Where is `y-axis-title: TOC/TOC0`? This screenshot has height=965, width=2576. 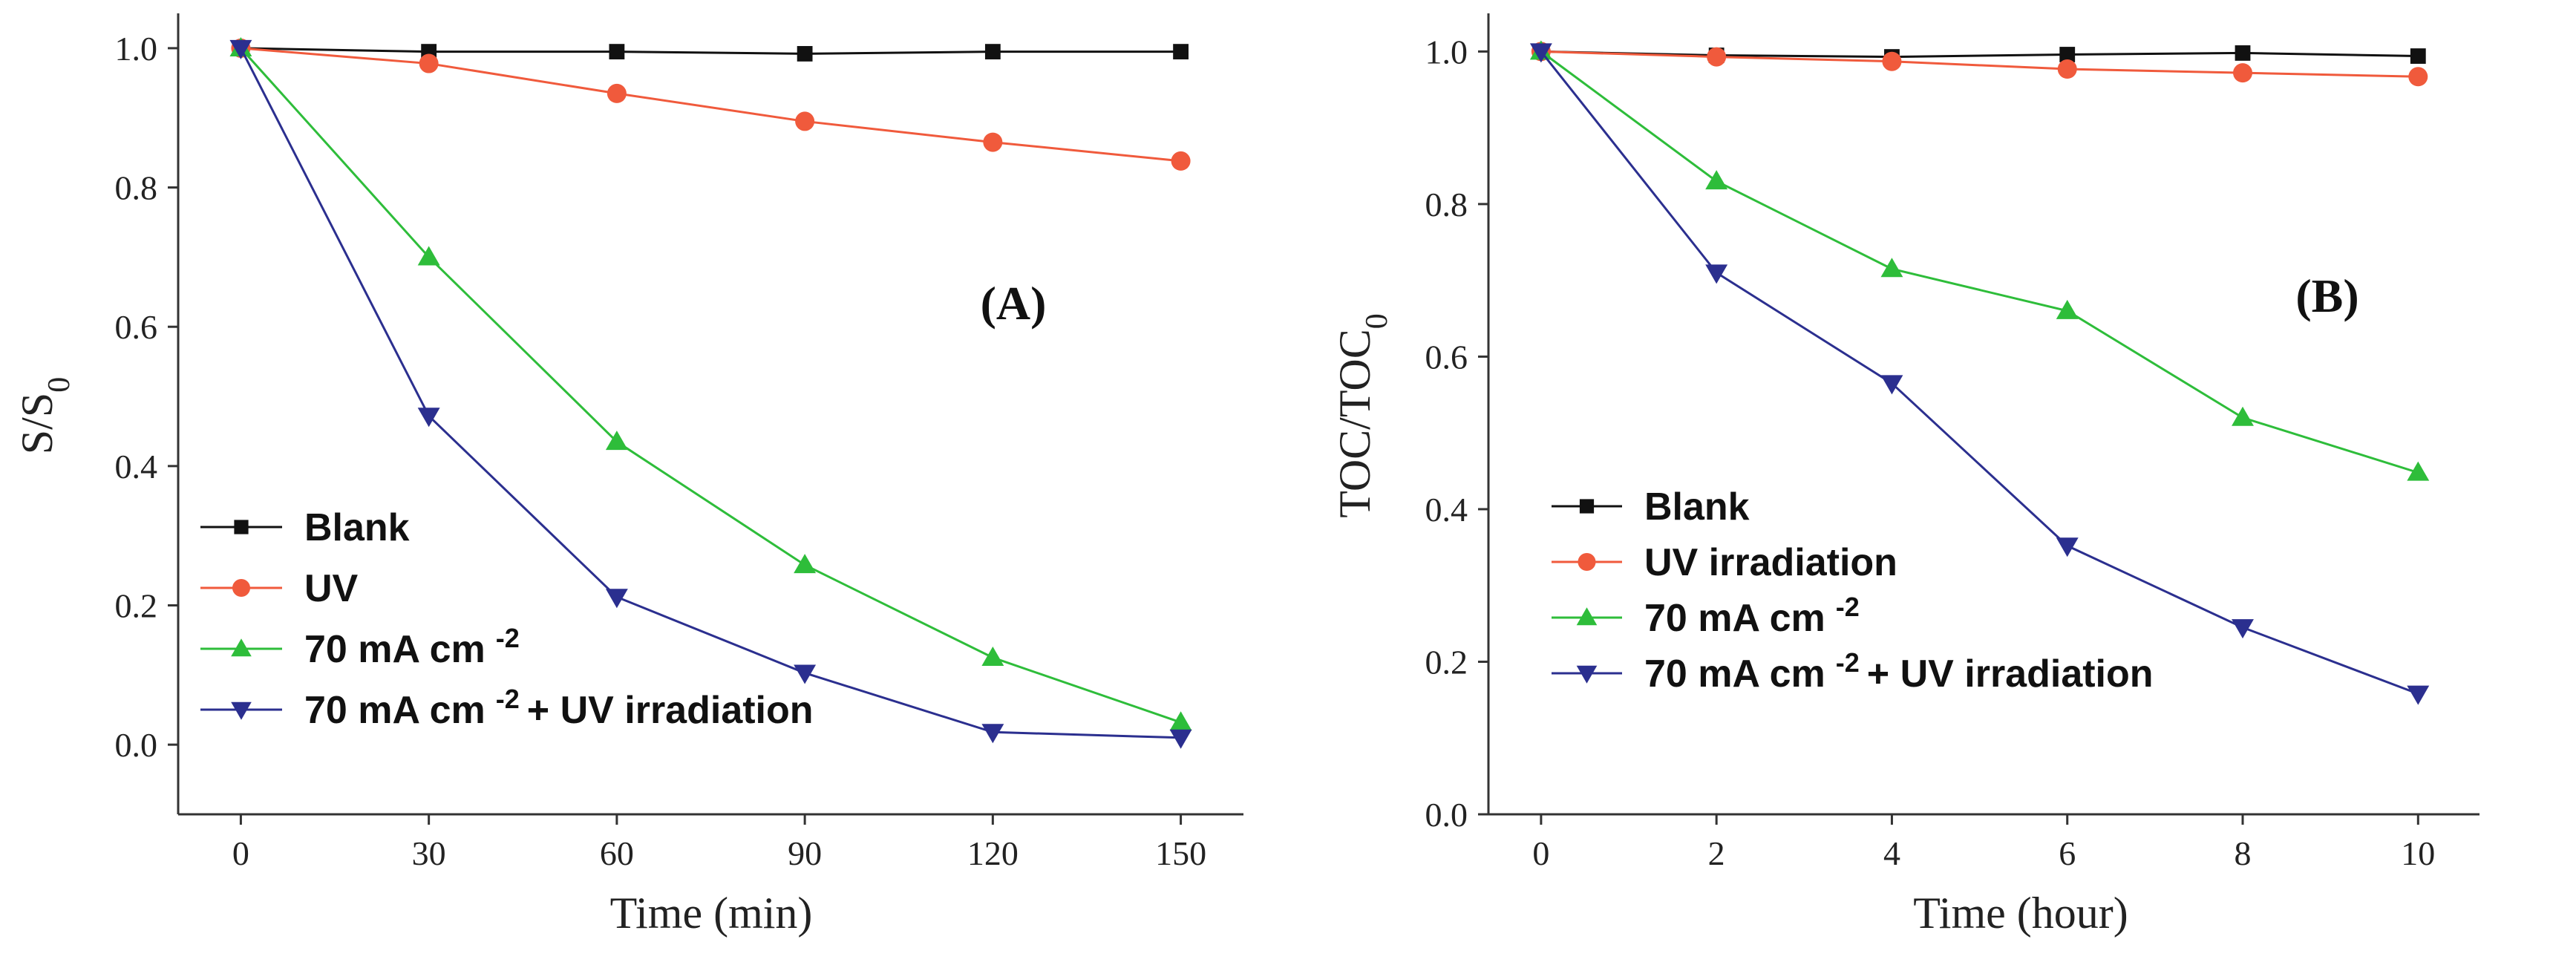 y-axis-title: TOC/TOC0 is located at coordinates (1362, 415).